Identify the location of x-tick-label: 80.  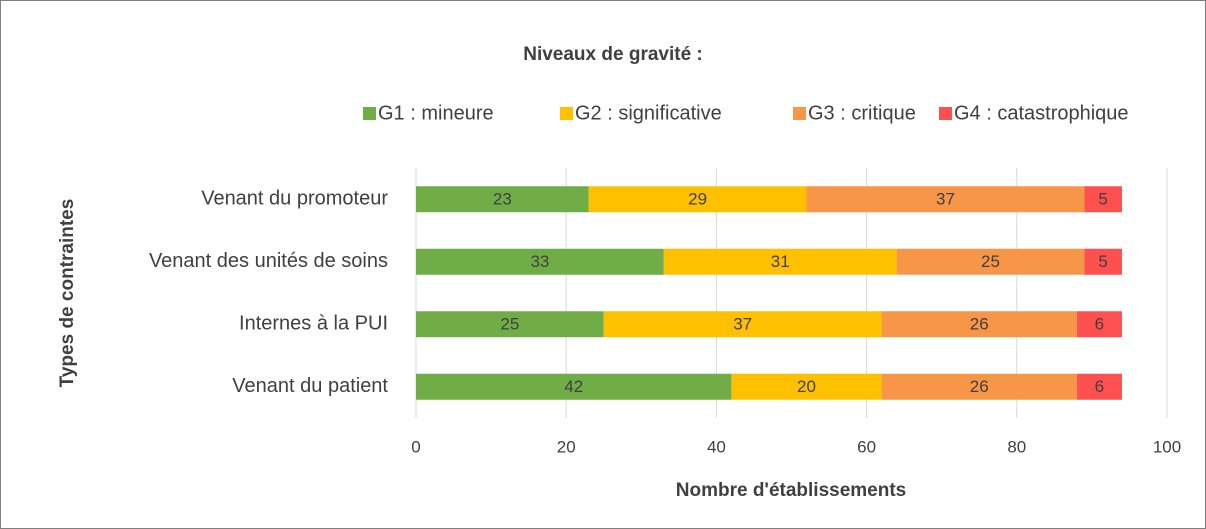
(1016, 446).